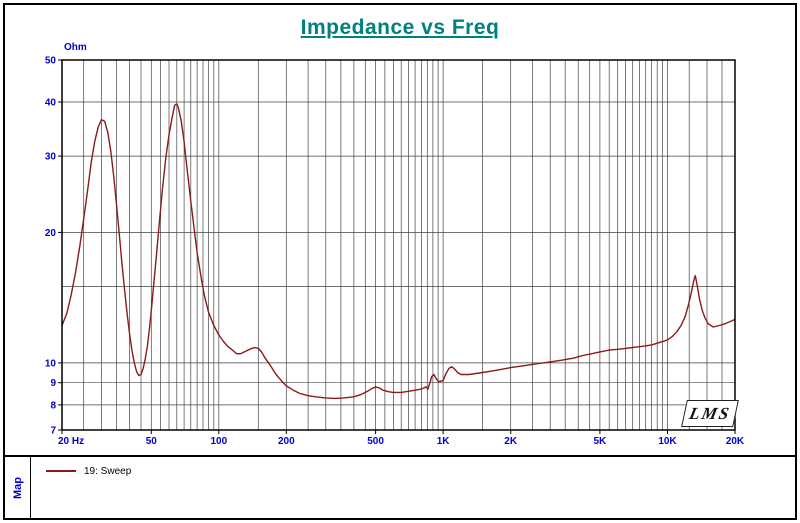 Image resolution: width=800 pixels, height=523 pixels. What do you see at coordinates (51, 157) in the screenshot?
I see `y-tick-label: 30` at bounding box center [51, 157].